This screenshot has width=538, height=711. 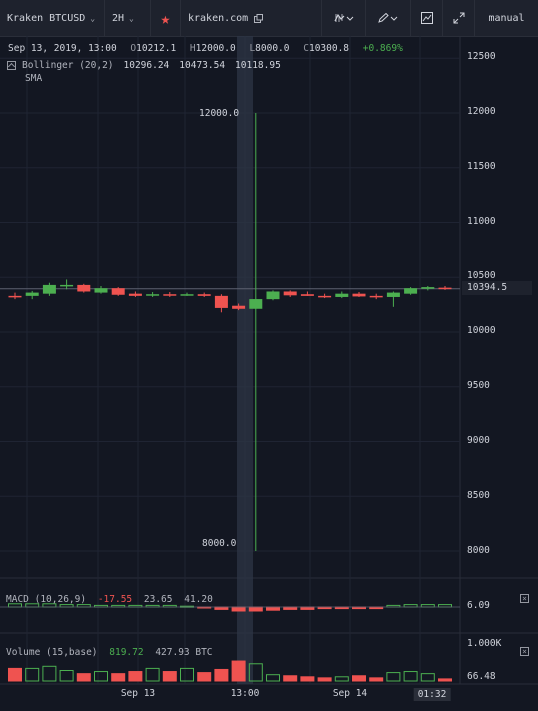 I want to click on price-tick: 11500, so click(x=481, y=166).